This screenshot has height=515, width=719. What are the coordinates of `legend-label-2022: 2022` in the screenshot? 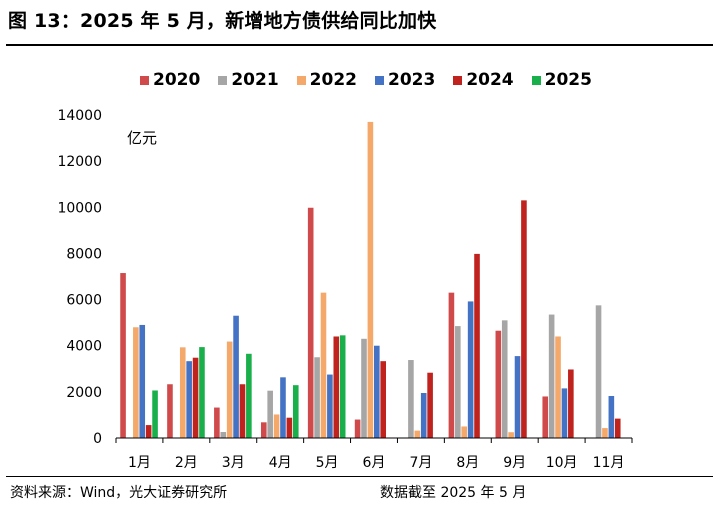 It's located at (333, 80).